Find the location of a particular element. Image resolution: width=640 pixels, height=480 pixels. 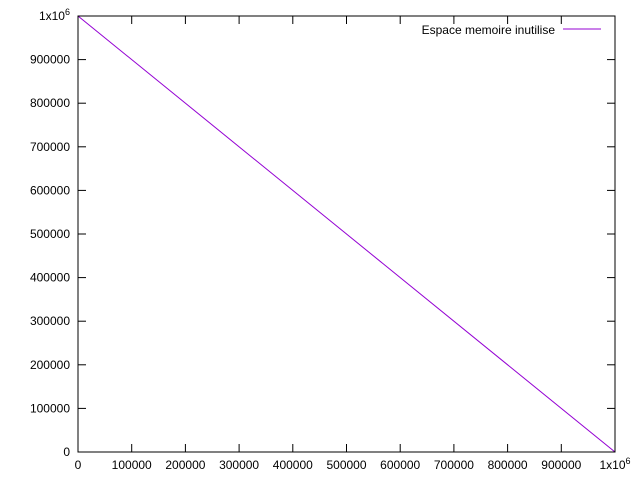

y-tick-label: 700000 is located at coordinates (50, 147).